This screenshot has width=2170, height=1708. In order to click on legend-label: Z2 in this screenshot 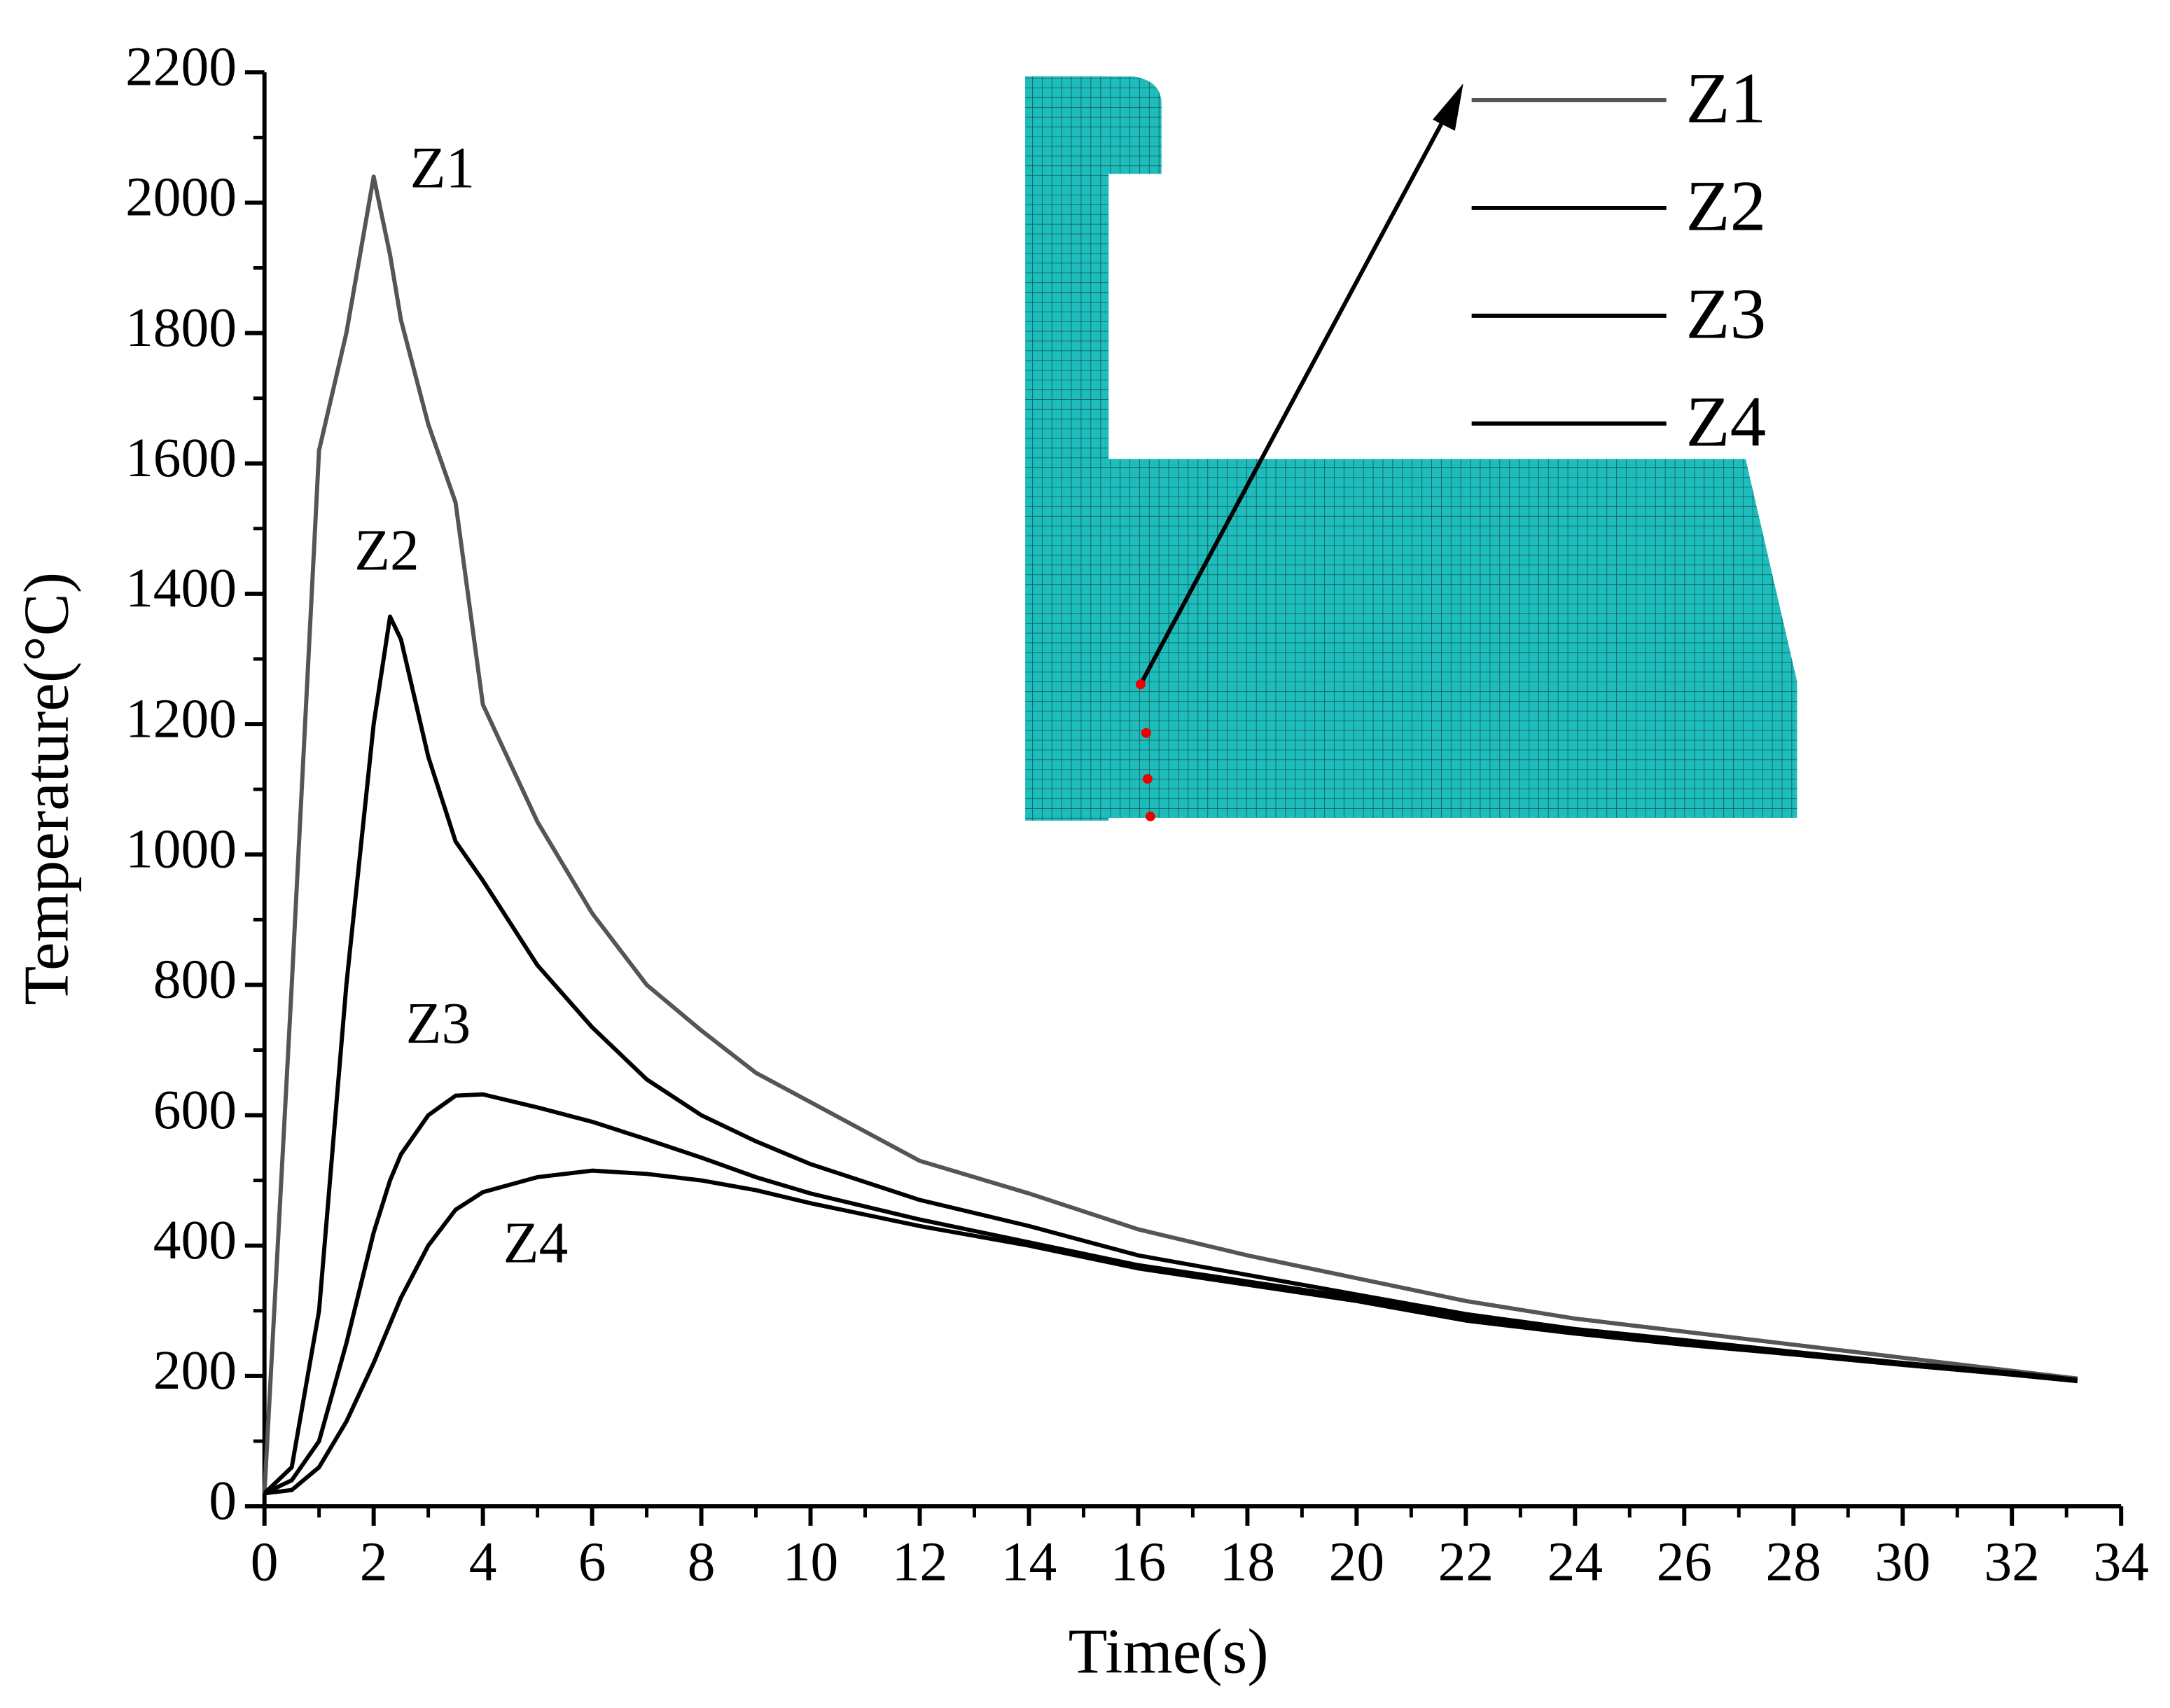, I will do `click(1726, 207)`.